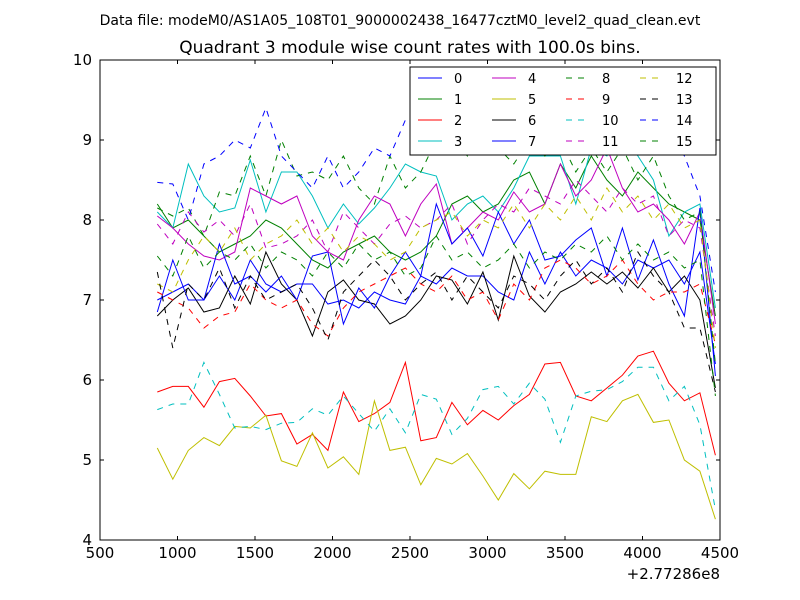 This screenshot has height=600, width=800. Describe the element at coordinates (684, 79) in the screenshot. I see `legend-label-12: 12` at that location.